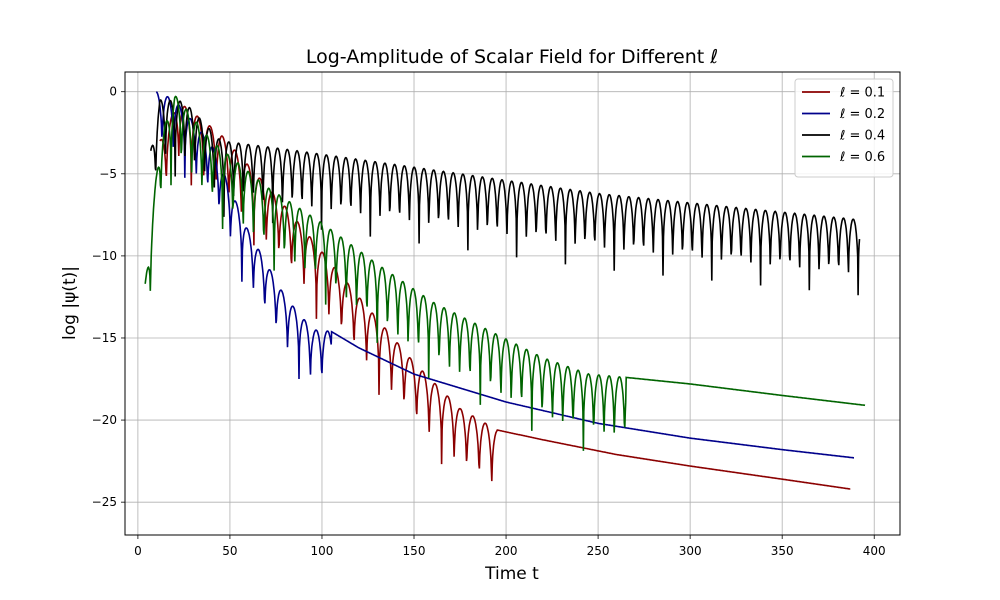 This screenshot has width=1000, height=600. What do you see at coordinates (104, 256) in the screenshot?
I see `y-tick-label: −10` at bounding box center [104, 256].